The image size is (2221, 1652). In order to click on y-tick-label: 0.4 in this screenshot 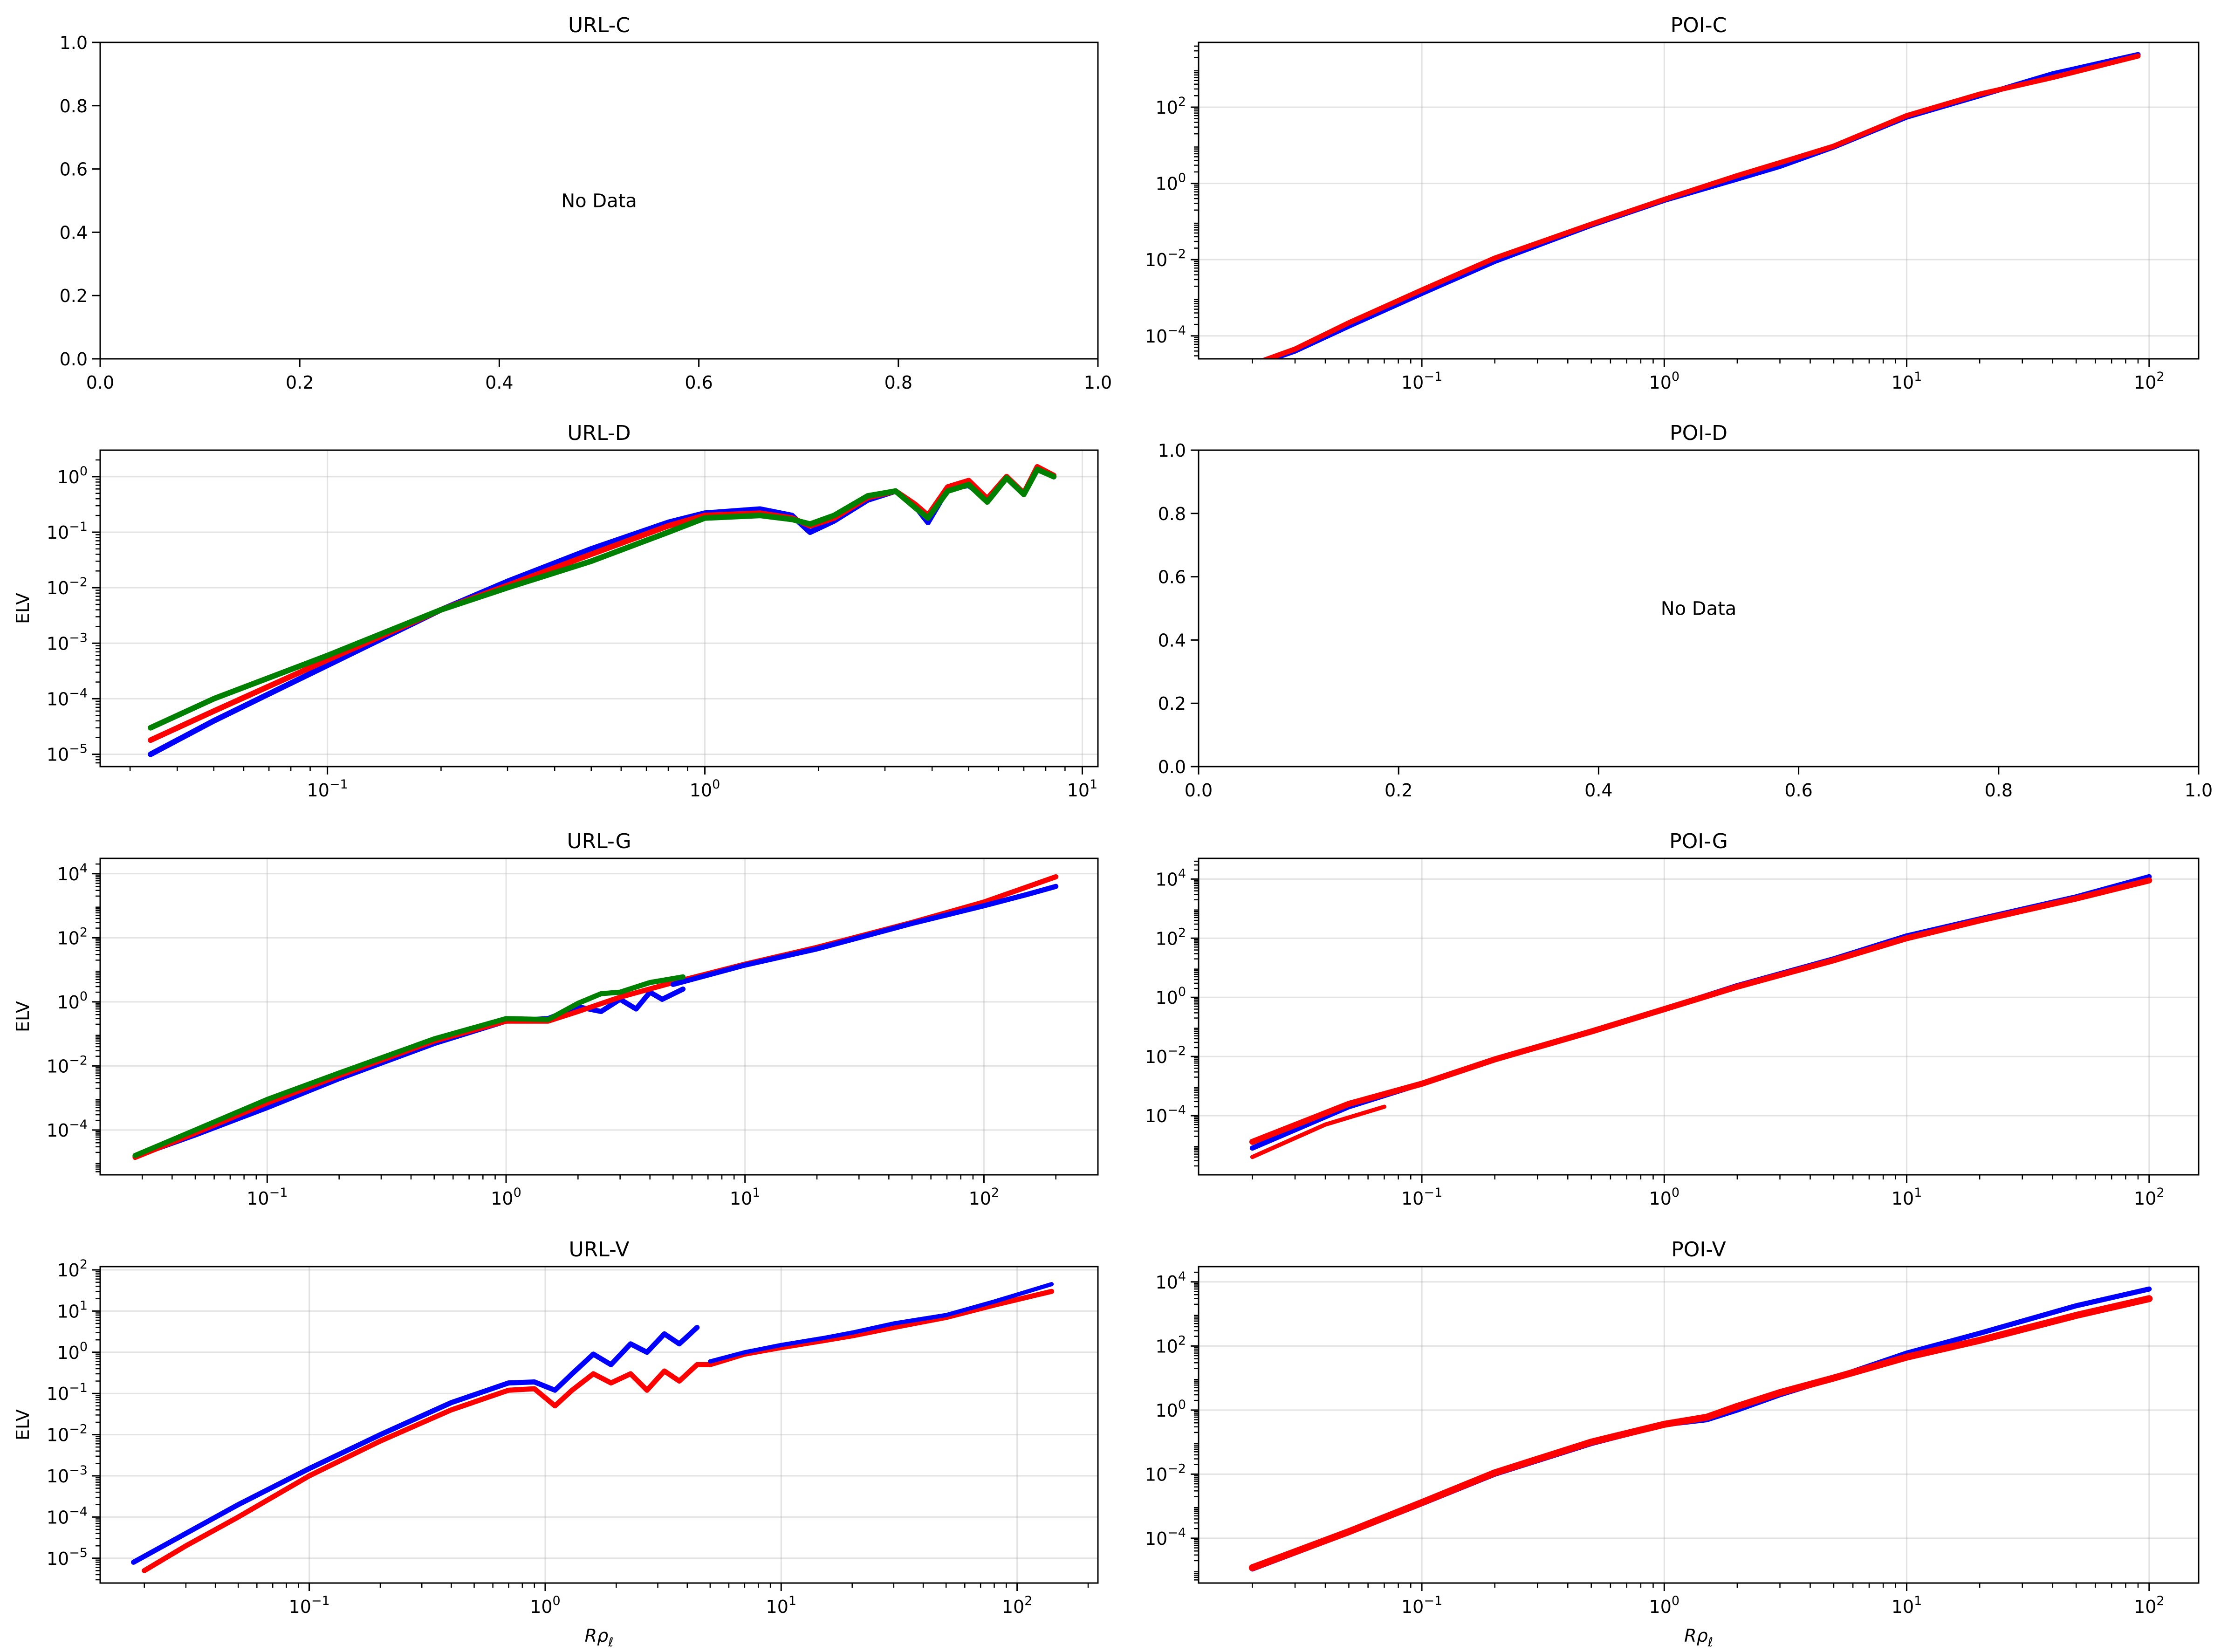, I will do `click(74, 232)`.